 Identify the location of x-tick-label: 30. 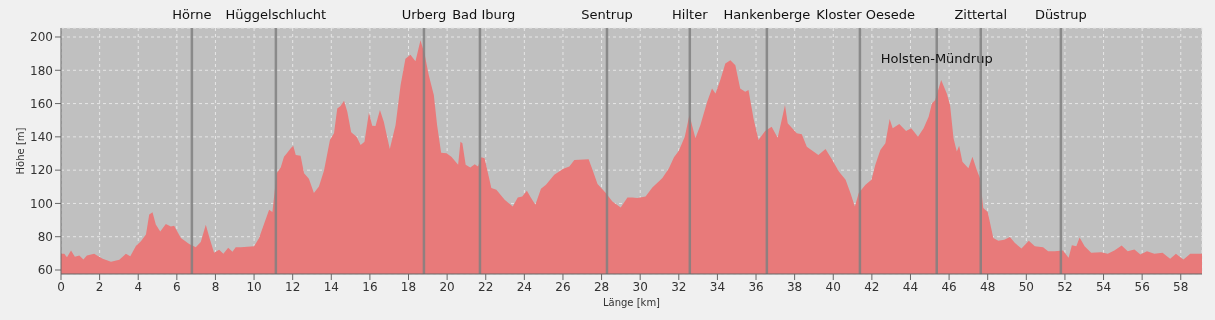
(640, 286).